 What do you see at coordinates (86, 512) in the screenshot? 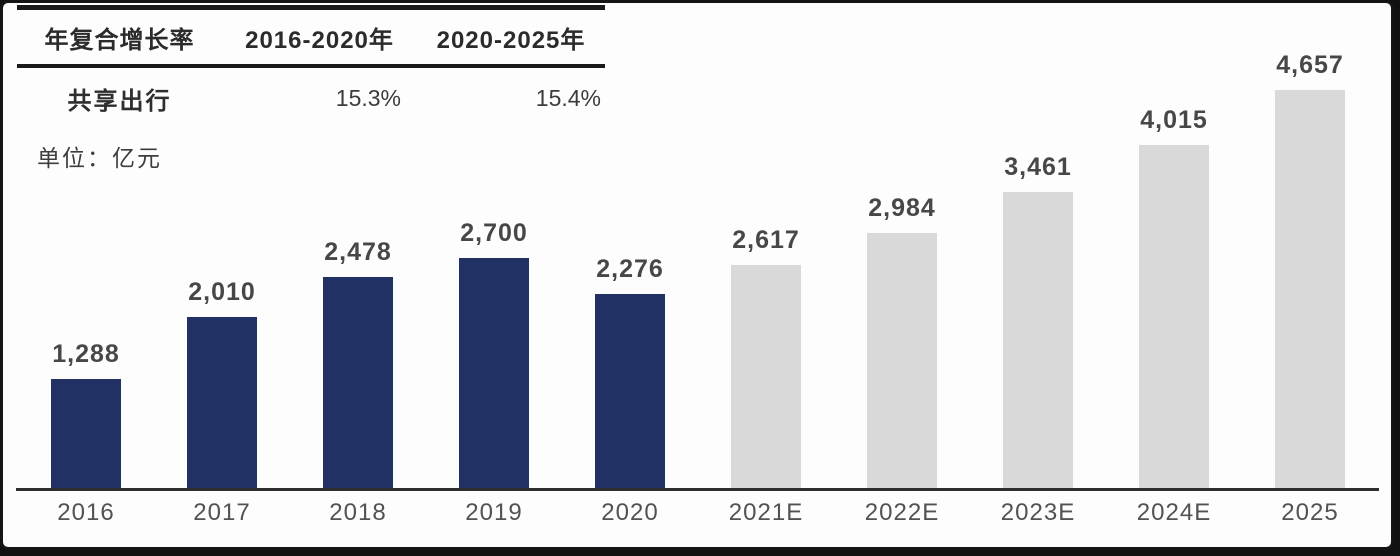
I see `x-axis-label-2016: 2016` at bounding box center [86, 512].